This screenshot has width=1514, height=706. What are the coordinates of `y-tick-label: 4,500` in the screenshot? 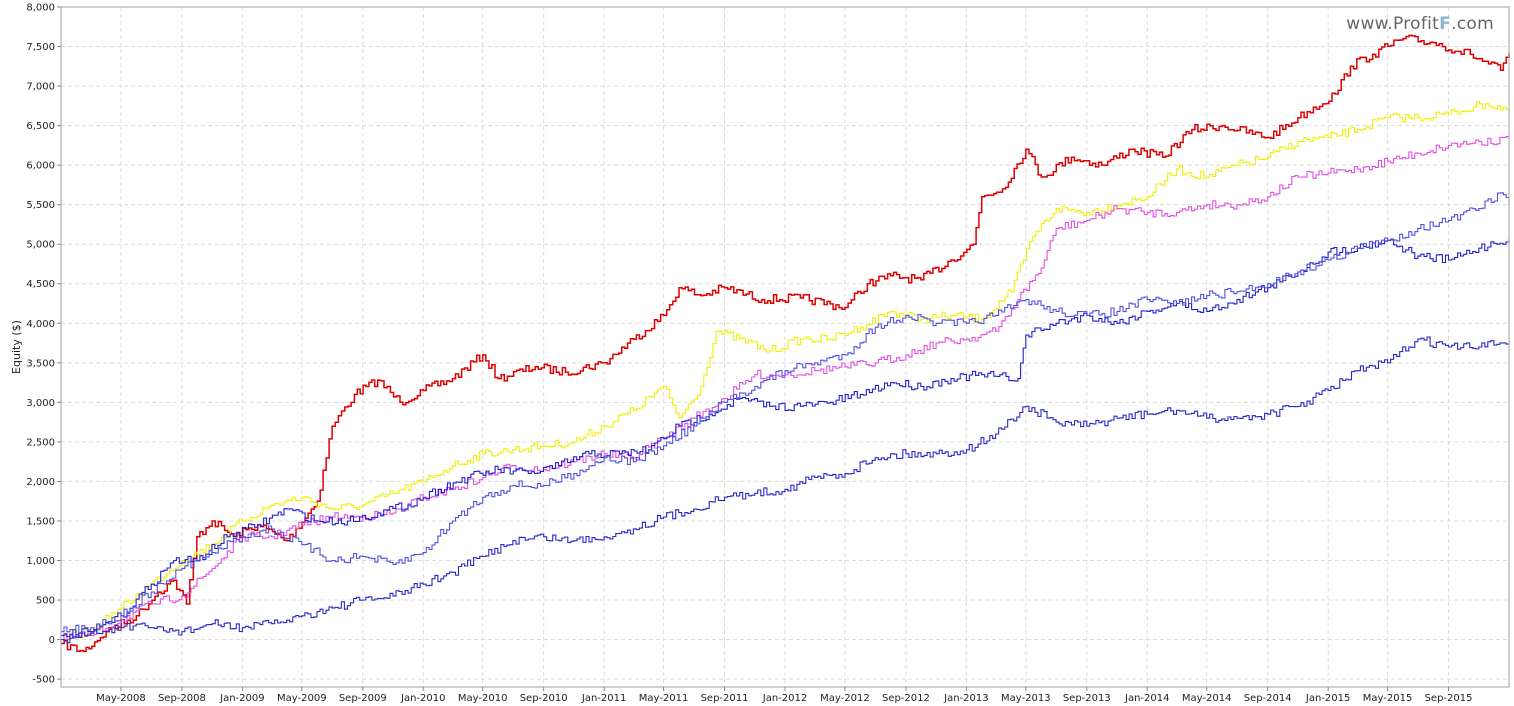 It's located at (40, 284).